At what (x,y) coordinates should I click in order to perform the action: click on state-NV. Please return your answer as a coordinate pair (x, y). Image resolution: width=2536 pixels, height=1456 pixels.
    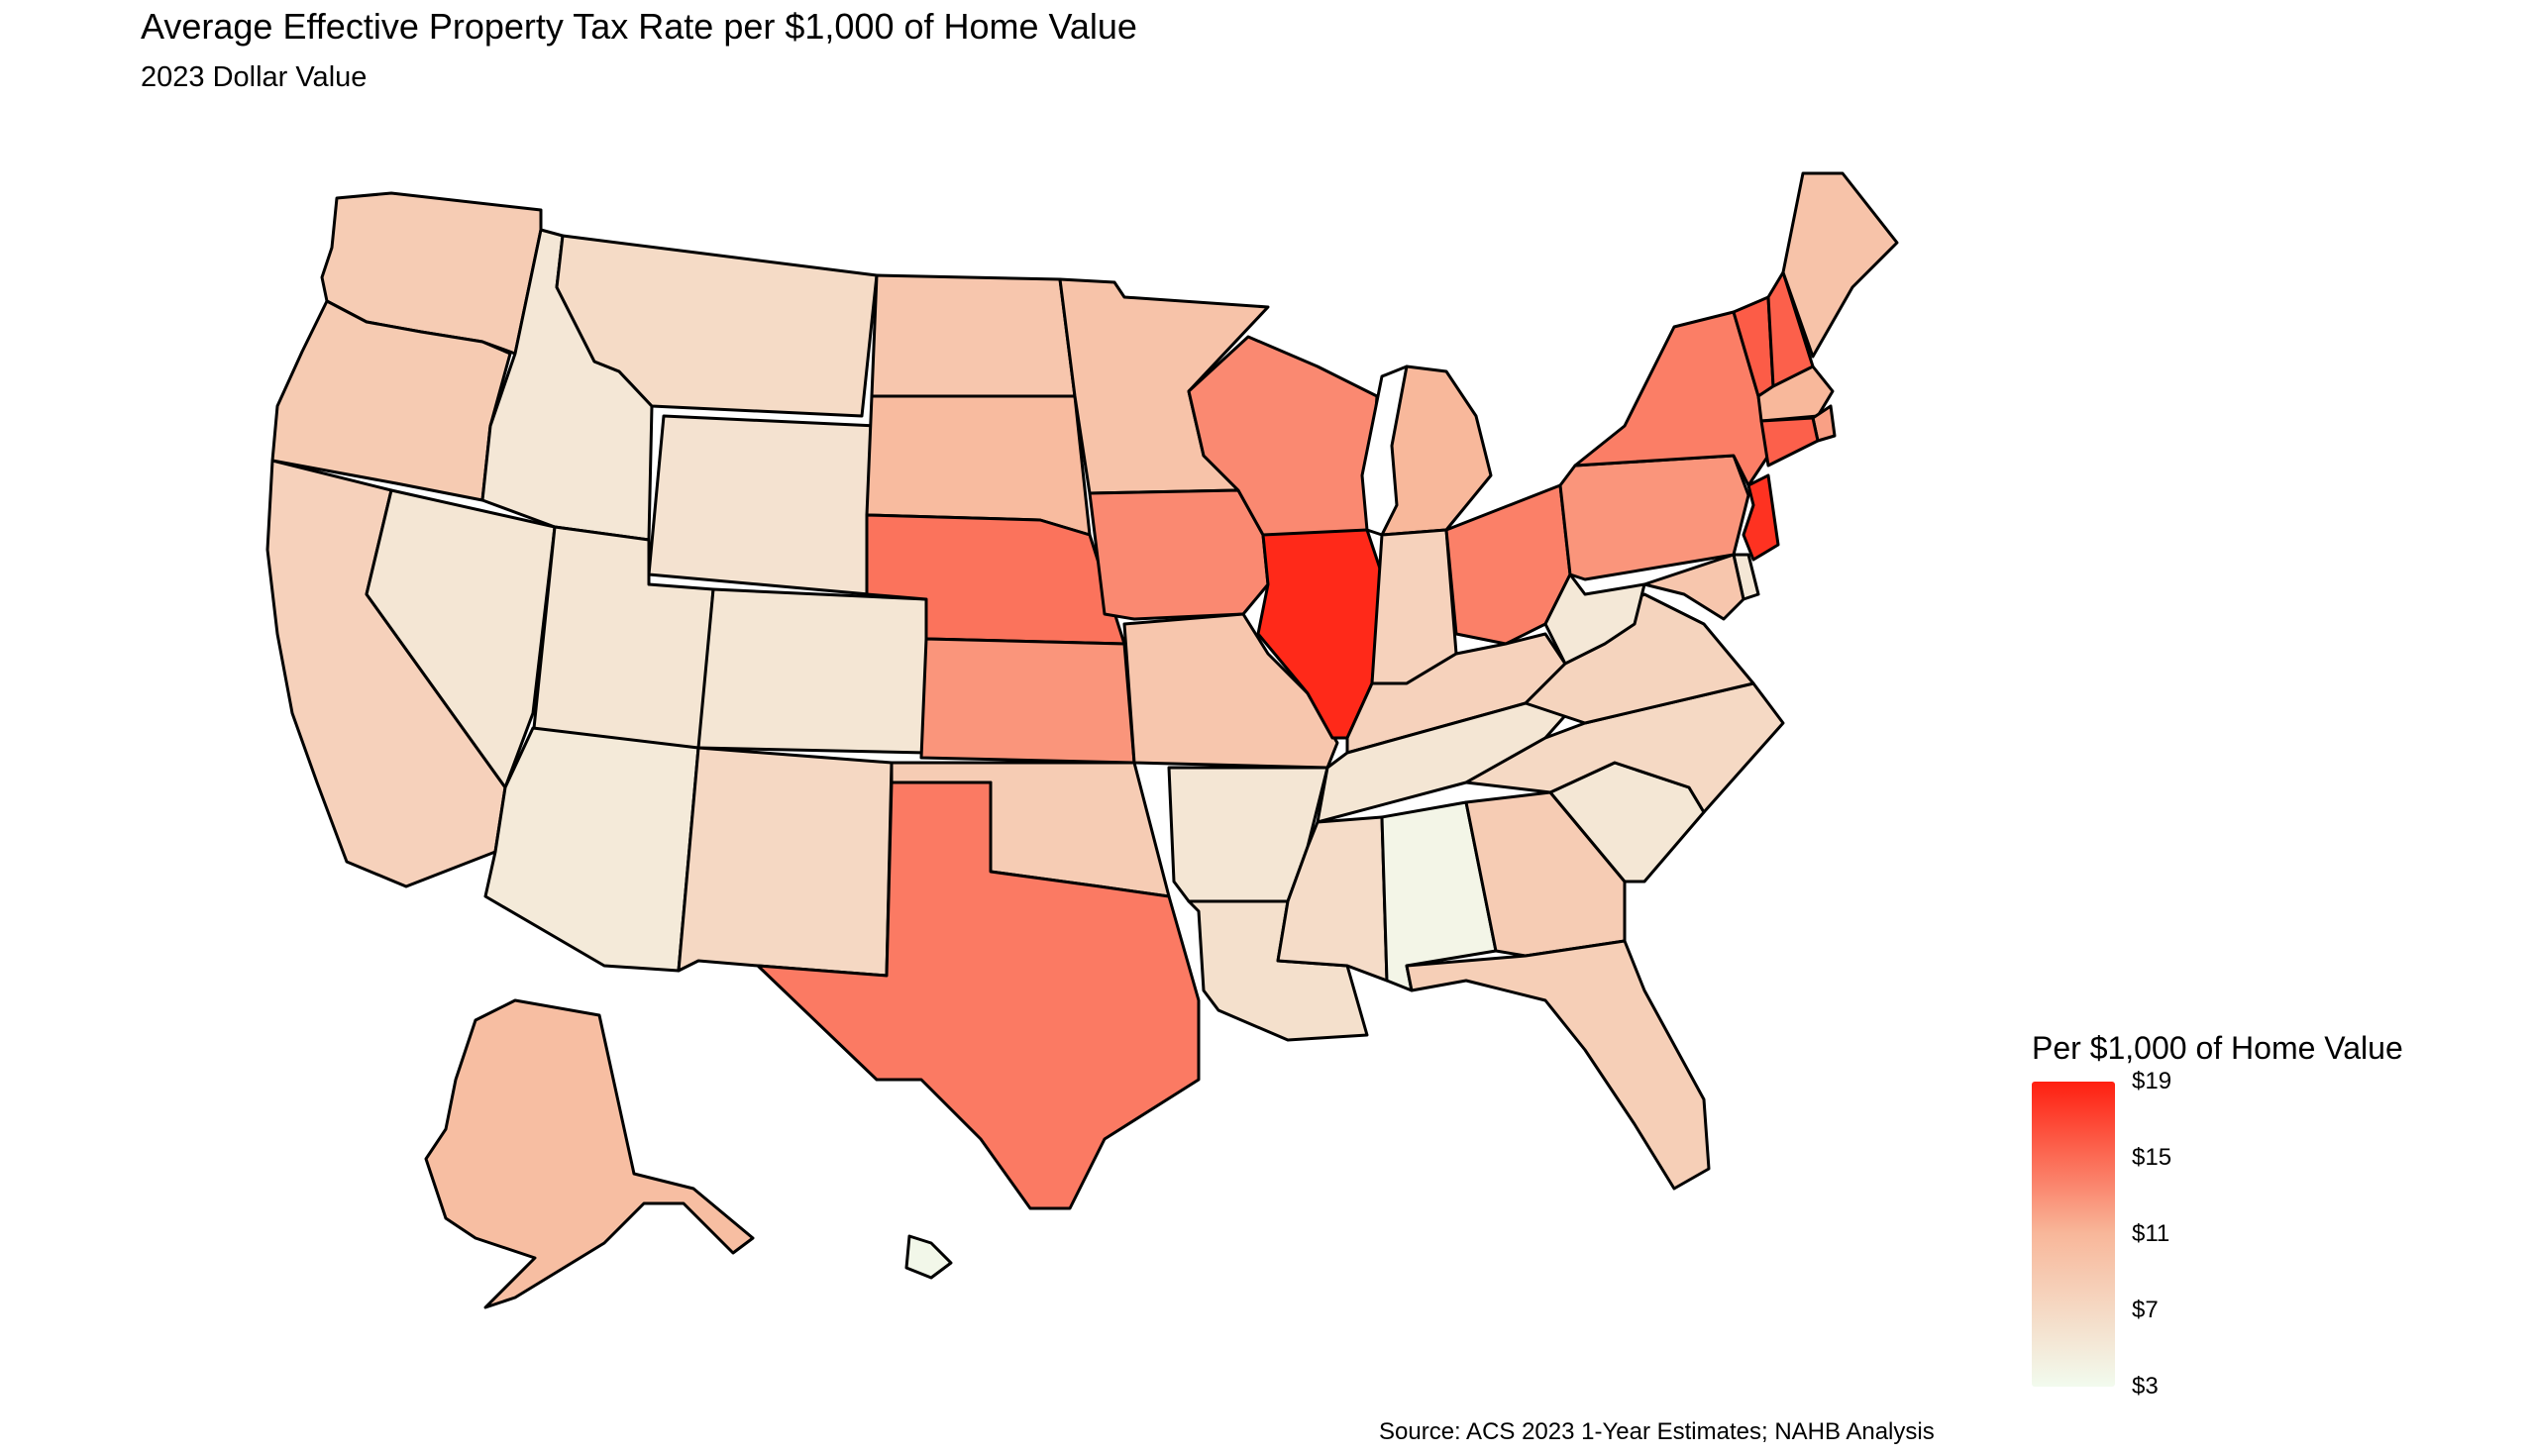
    Looking at the image, I should click on (461, 638).